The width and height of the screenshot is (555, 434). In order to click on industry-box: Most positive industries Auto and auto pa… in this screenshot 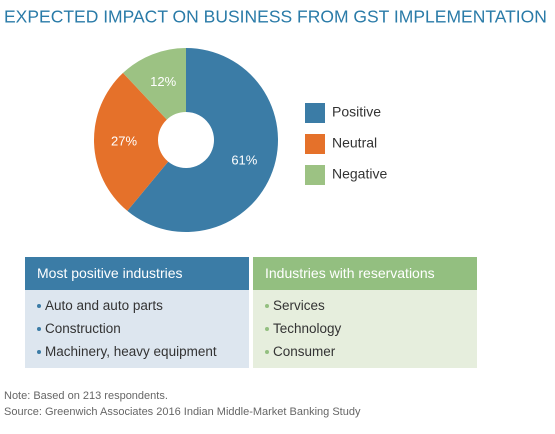, I will do `click(137, 312)`.